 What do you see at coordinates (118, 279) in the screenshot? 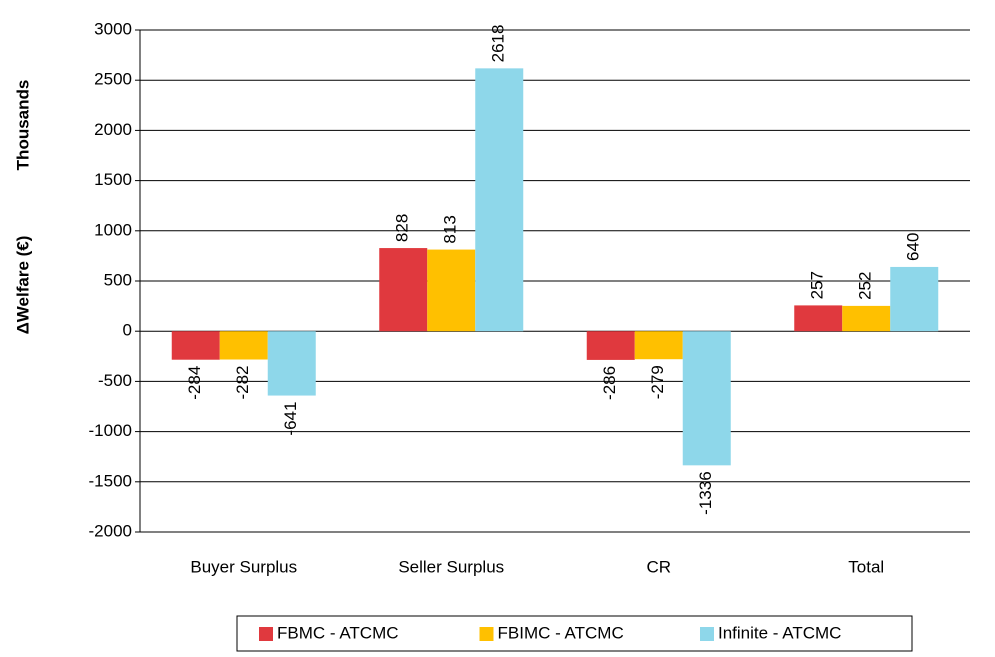
I see `y-tick-label: 500` at bounding box center [118, 279].